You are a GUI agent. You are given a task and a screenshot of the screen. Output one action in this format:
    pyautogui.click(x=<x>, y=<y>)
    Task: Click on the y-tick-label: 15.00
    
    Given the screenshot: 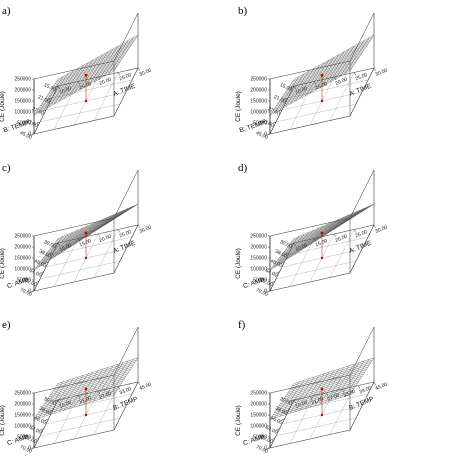 What is the action you would take?
    pyautogui.click(x=50, y=87)
    